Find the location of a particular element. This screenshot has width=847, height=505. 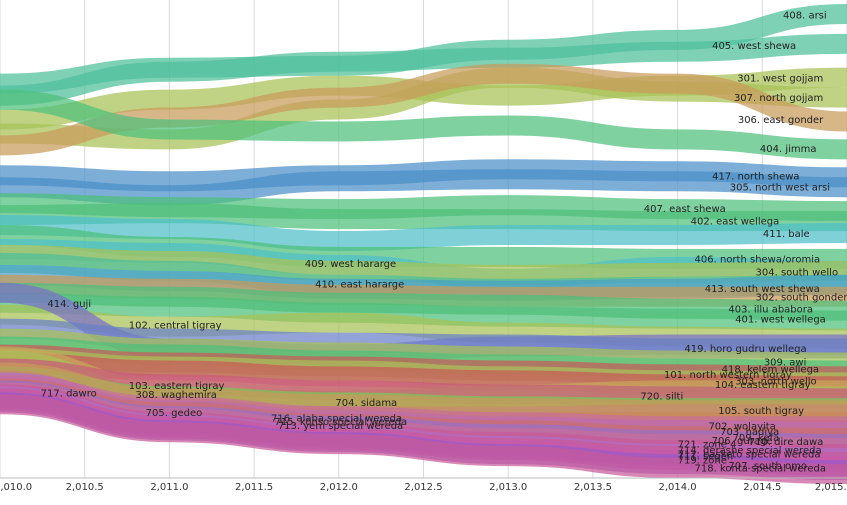

series-label: 103. eastern tigray is located at coordinates (177, 386).